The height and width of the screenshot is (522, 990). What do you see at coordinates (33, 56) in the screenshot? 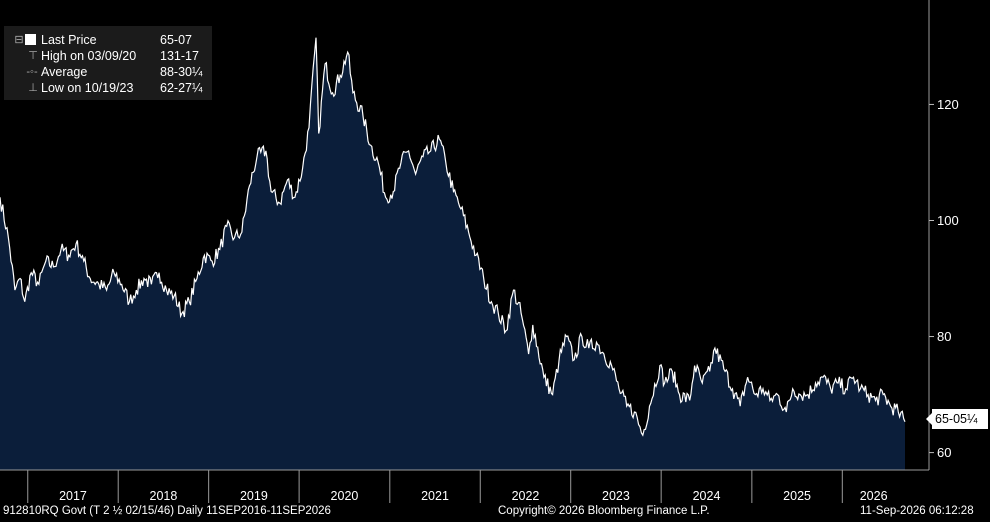
I see `high-marker-icon: ⊤` at bounding box center [33, 56].